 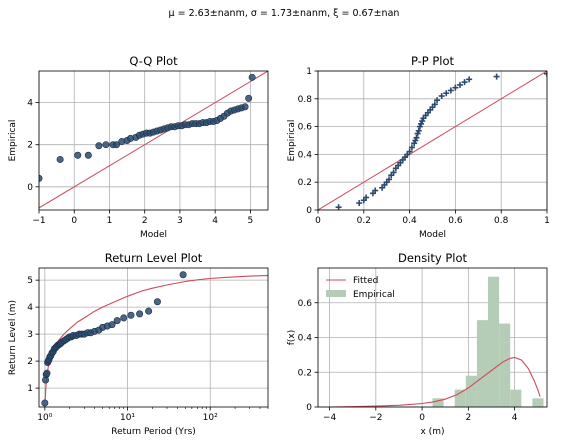 What do you see at coordinates (433, 258) in the screenshot?
I see `panel-title: Density Plot` at bounding box center [433, 258].